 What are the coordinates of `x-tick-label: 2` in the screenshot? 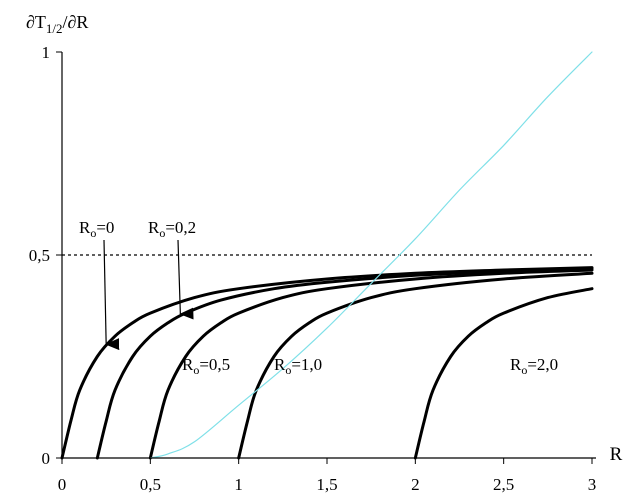 It's located at (415, 484).